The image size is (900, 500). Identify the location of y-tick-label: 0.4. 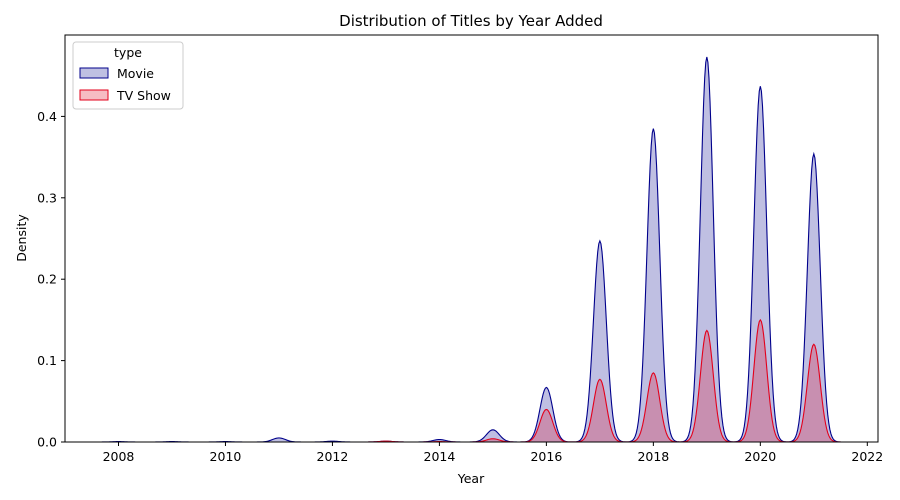
(47, 116).